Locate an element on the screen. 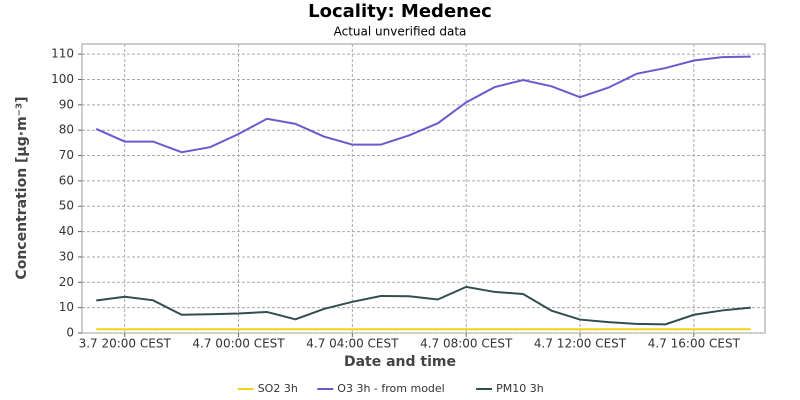  y-tick-label: 110 is located at coordinates (62, 54).